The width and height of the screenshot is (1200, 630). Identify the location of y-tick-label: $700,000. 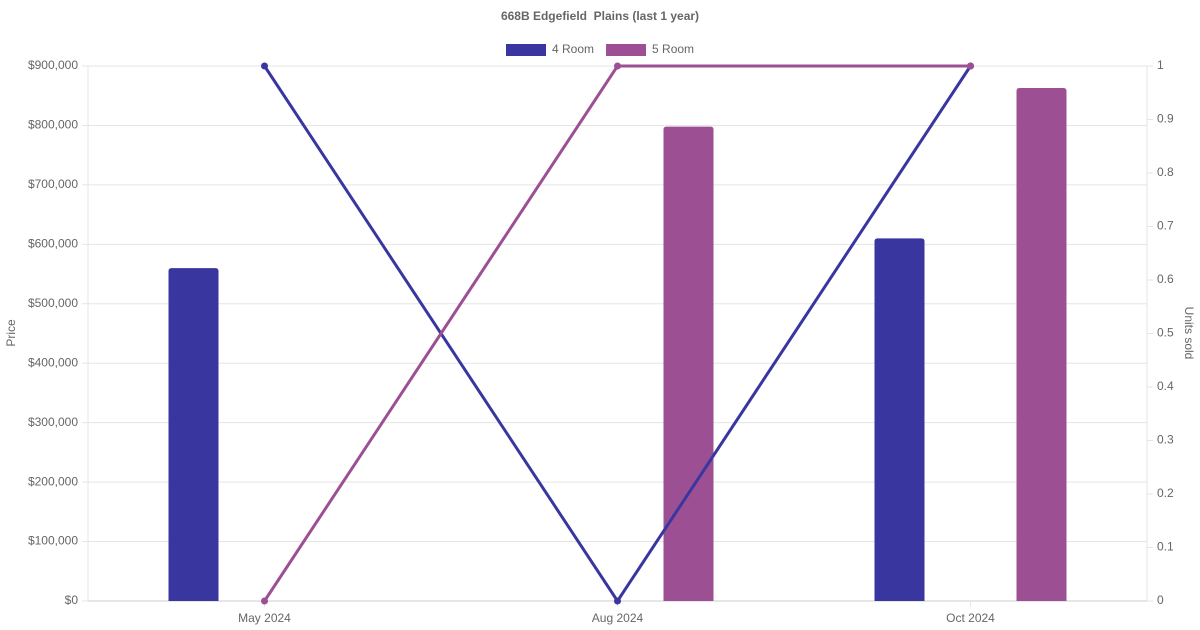
(53, 184).